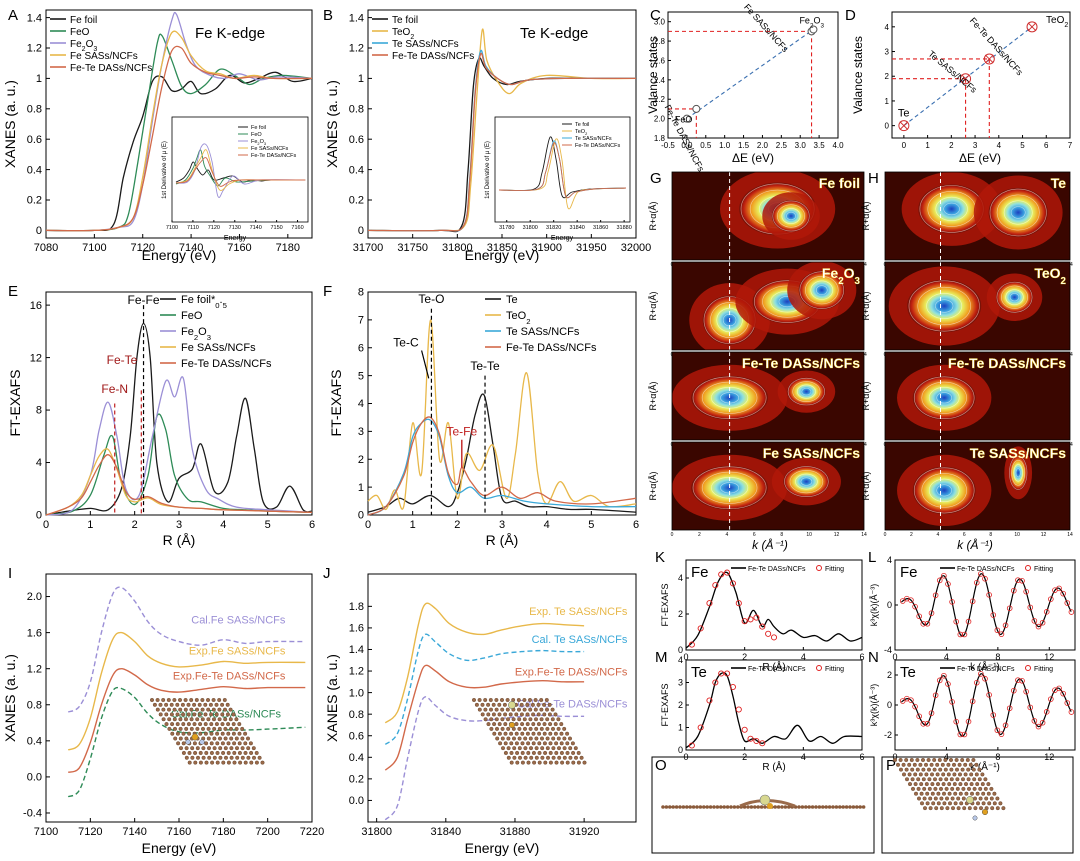 The image size is (1080, 861). What do you see at coordinates (655, 15) in the screenshot?
I see `panel-letter: C` at bounding box center [655, 15].